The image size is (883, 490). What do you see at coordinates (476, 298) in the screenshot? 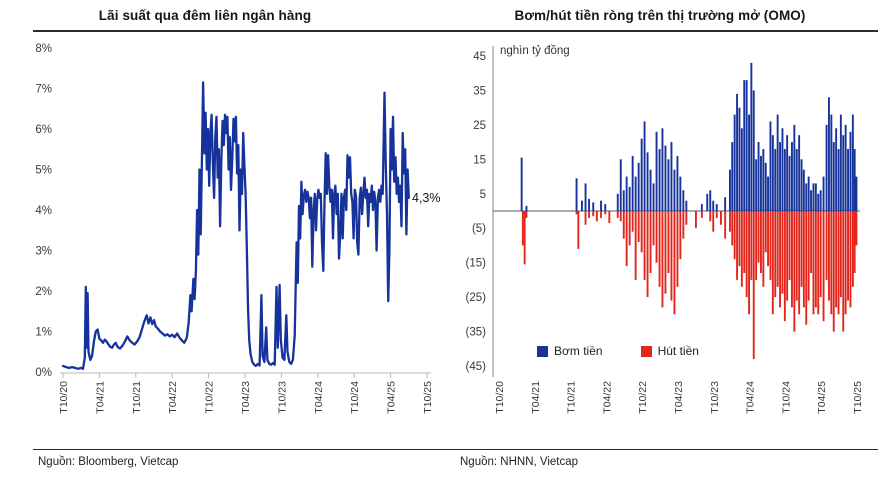
I see `svg-text: (25)` at bounding box center [476, 298].